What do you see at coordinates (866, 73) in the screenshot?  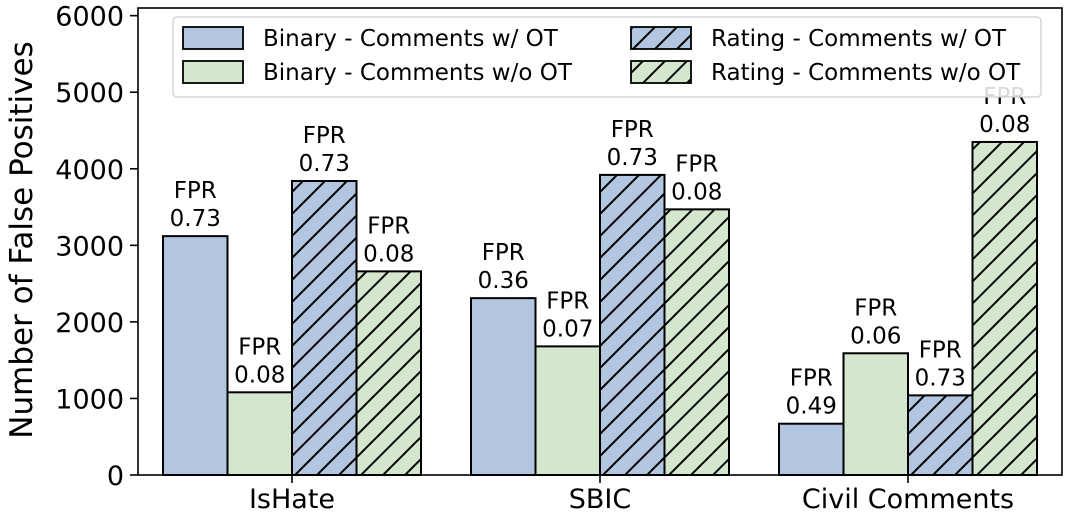 I see `legend-label: Rating - Comments w/o OT` at bounding box center [866, 73].